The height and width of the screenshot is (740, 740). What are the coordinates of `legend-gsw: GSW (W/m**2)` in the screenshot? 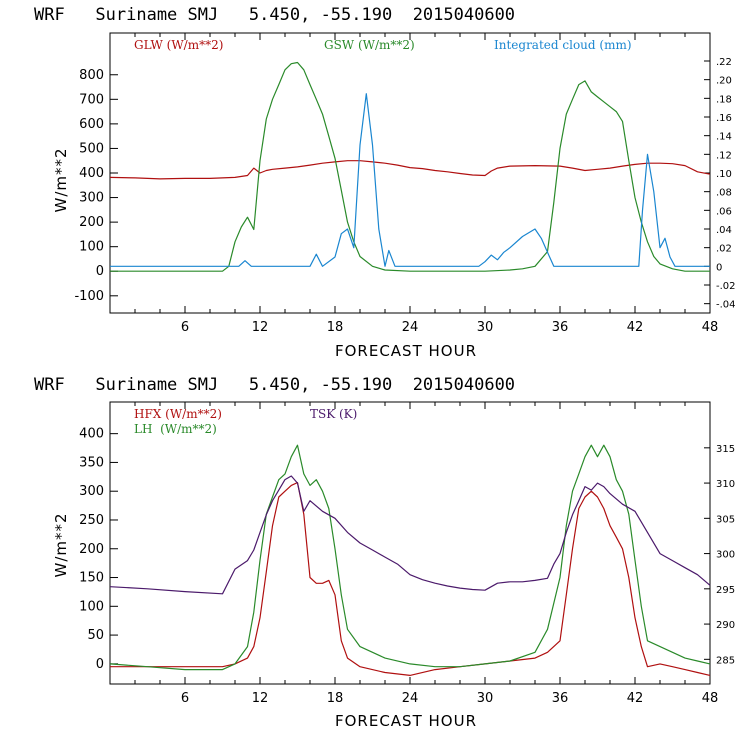 It's located at (369, 45).